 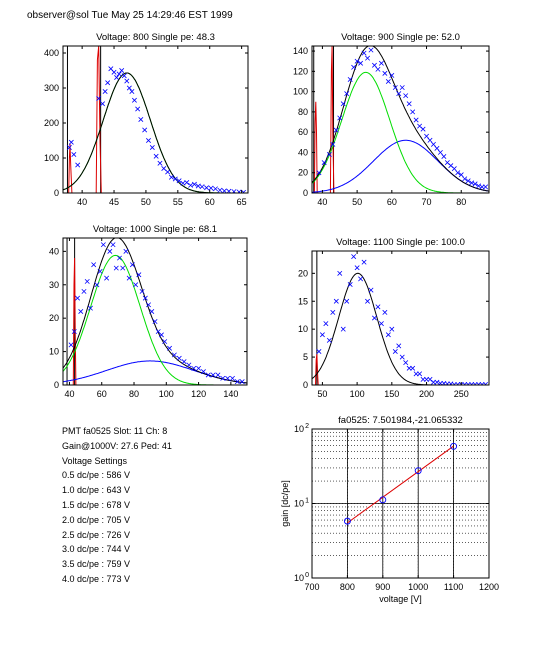 I want to click on gain-fit-line, so click(x=400, y=484).